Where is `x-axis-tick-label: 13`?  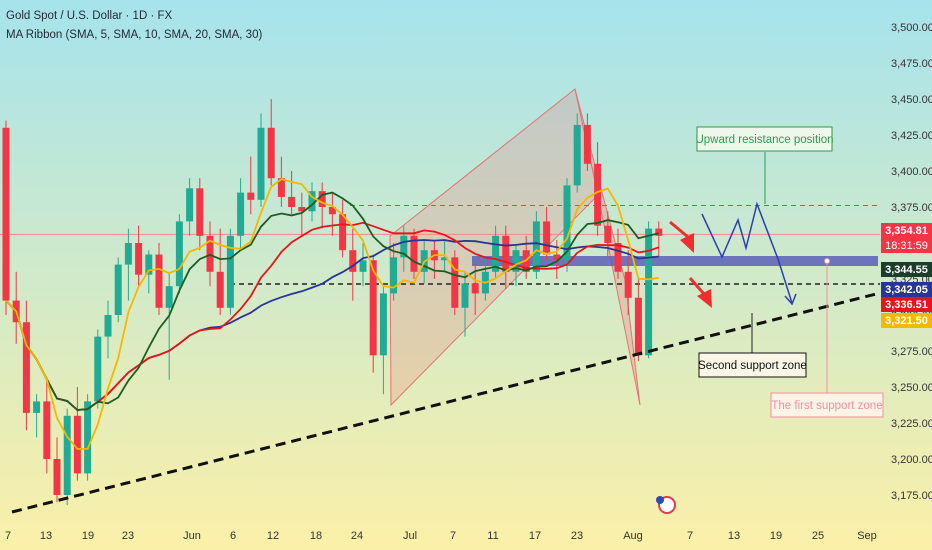 x-axis-tick-label: 13 is located at coordinates (734, 536).